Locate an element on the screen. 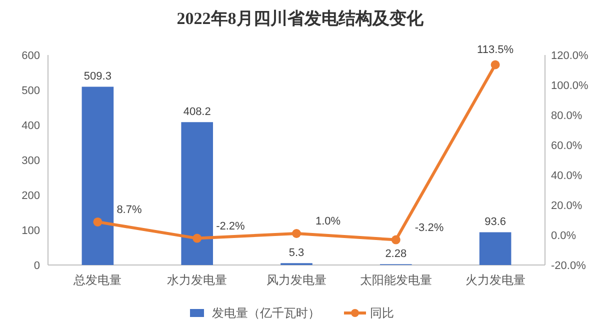 The image size is (600, 333). y-tick-label: 100 is located at coordinates (31, 231).